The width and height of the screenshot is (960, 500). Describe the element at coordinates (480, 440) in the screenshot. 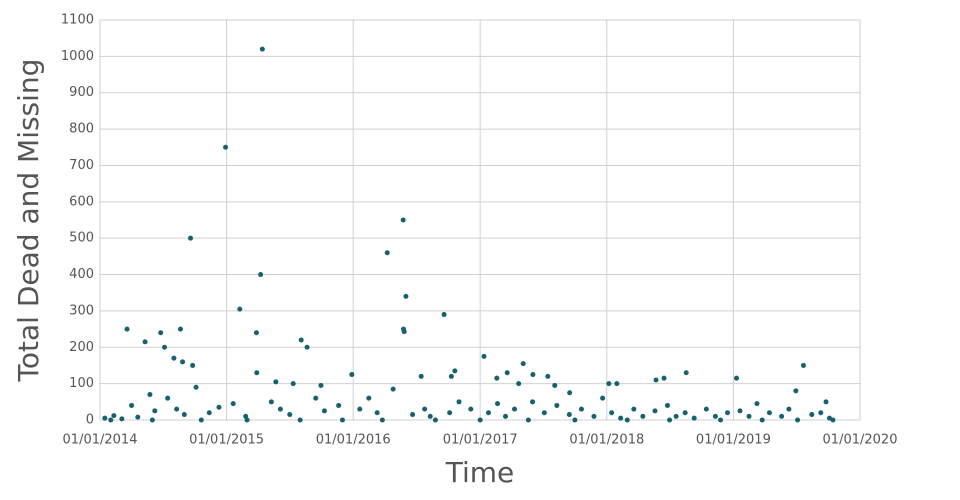

I see `x-tick-label: 01/01/2017` at that location.